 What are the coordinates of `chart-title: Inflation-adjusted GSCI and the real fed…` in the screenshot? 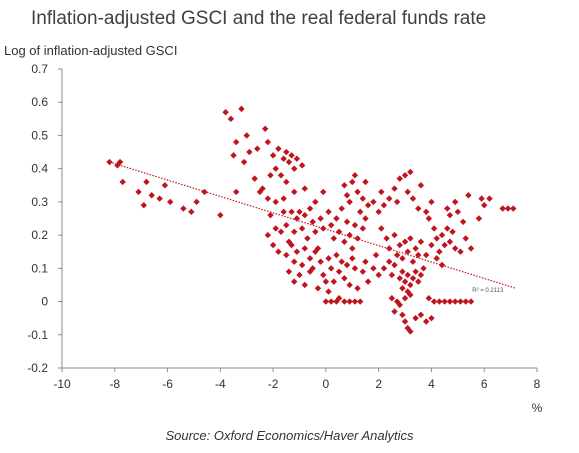 It's located at (259, 18).